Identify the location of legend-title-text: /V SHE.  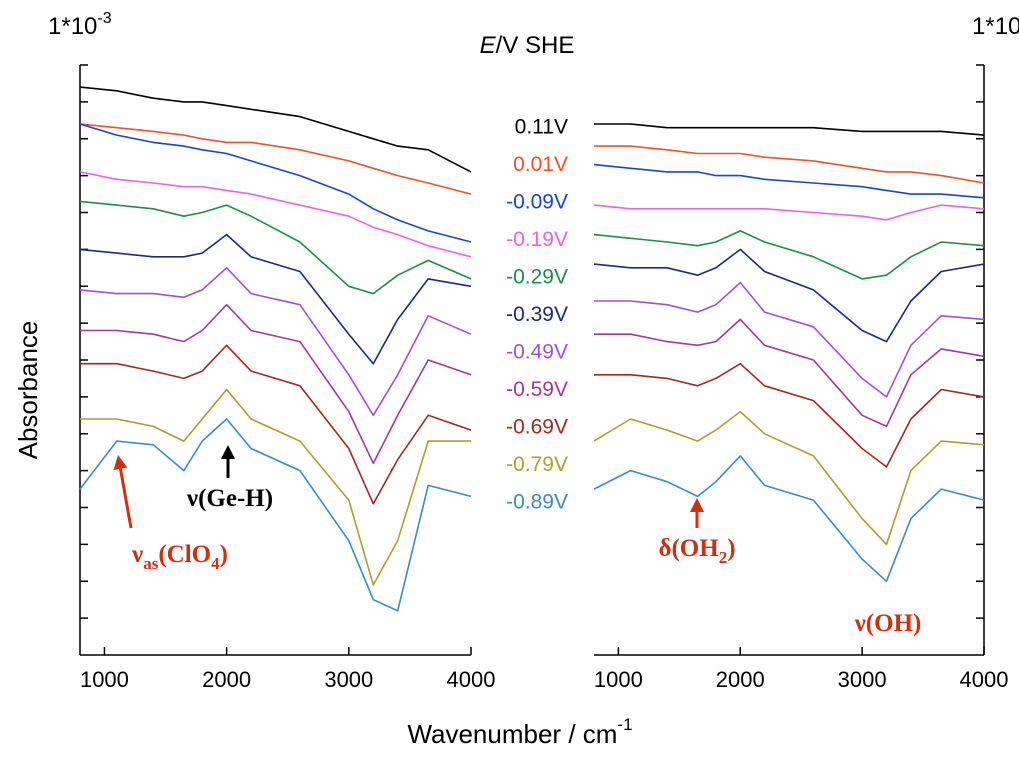
(535, 45).